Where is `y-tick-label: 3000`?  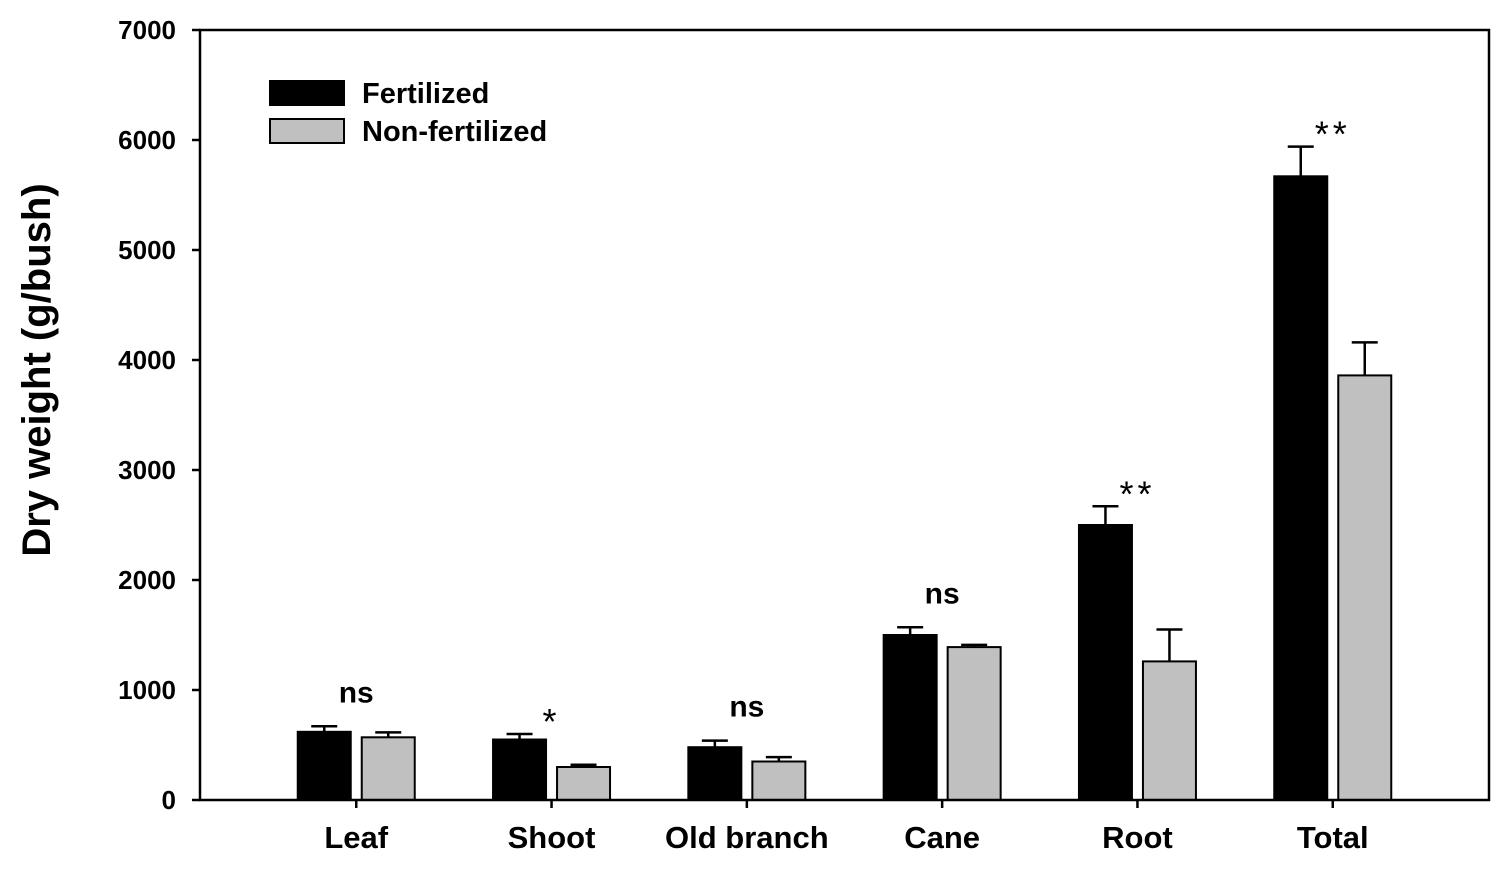 y-tick-label: 3000 is located at coordinates (147, 470).